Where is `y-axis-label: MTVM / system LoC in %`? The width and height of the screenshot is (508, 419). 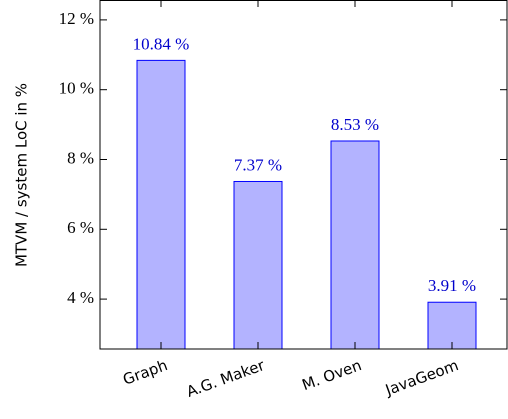 y-axis-label: MTVM / system LoC in % is located at coordinates (22, 175).